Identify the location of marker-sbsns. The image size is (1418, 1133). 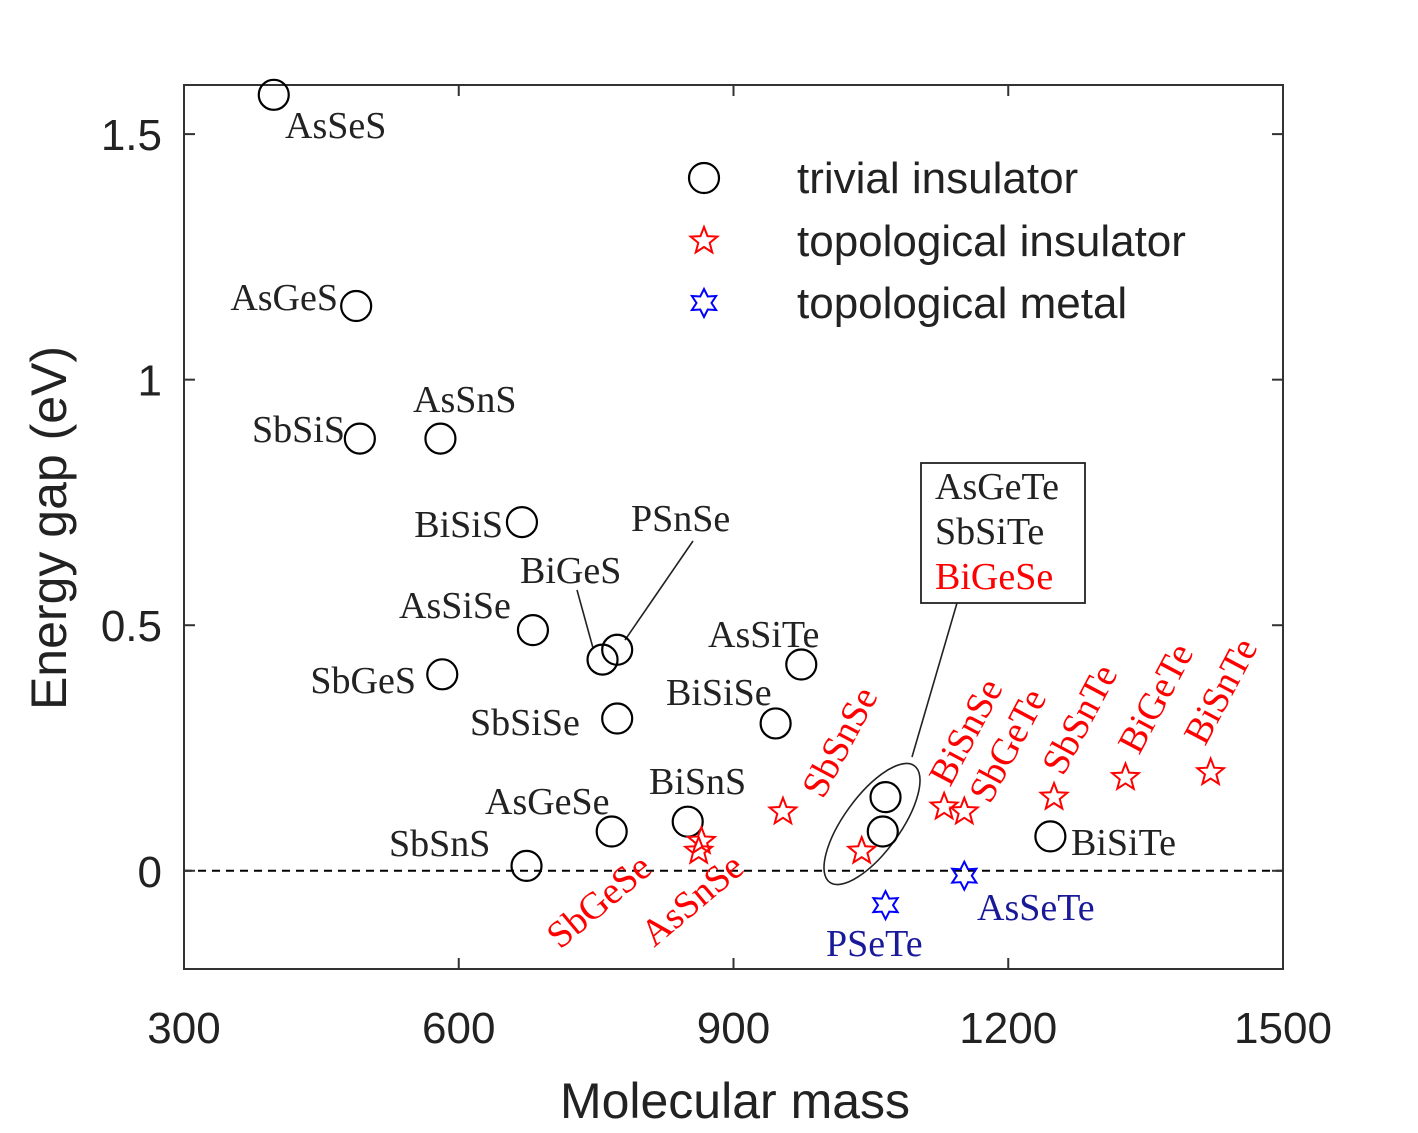
(526, 865).